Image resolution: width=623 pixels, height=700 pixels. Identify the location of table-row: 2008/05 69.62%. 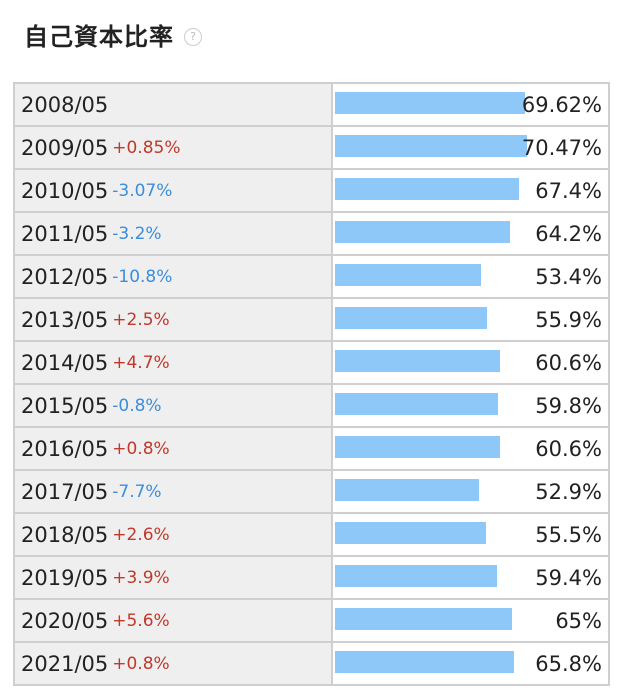
(311, 105).